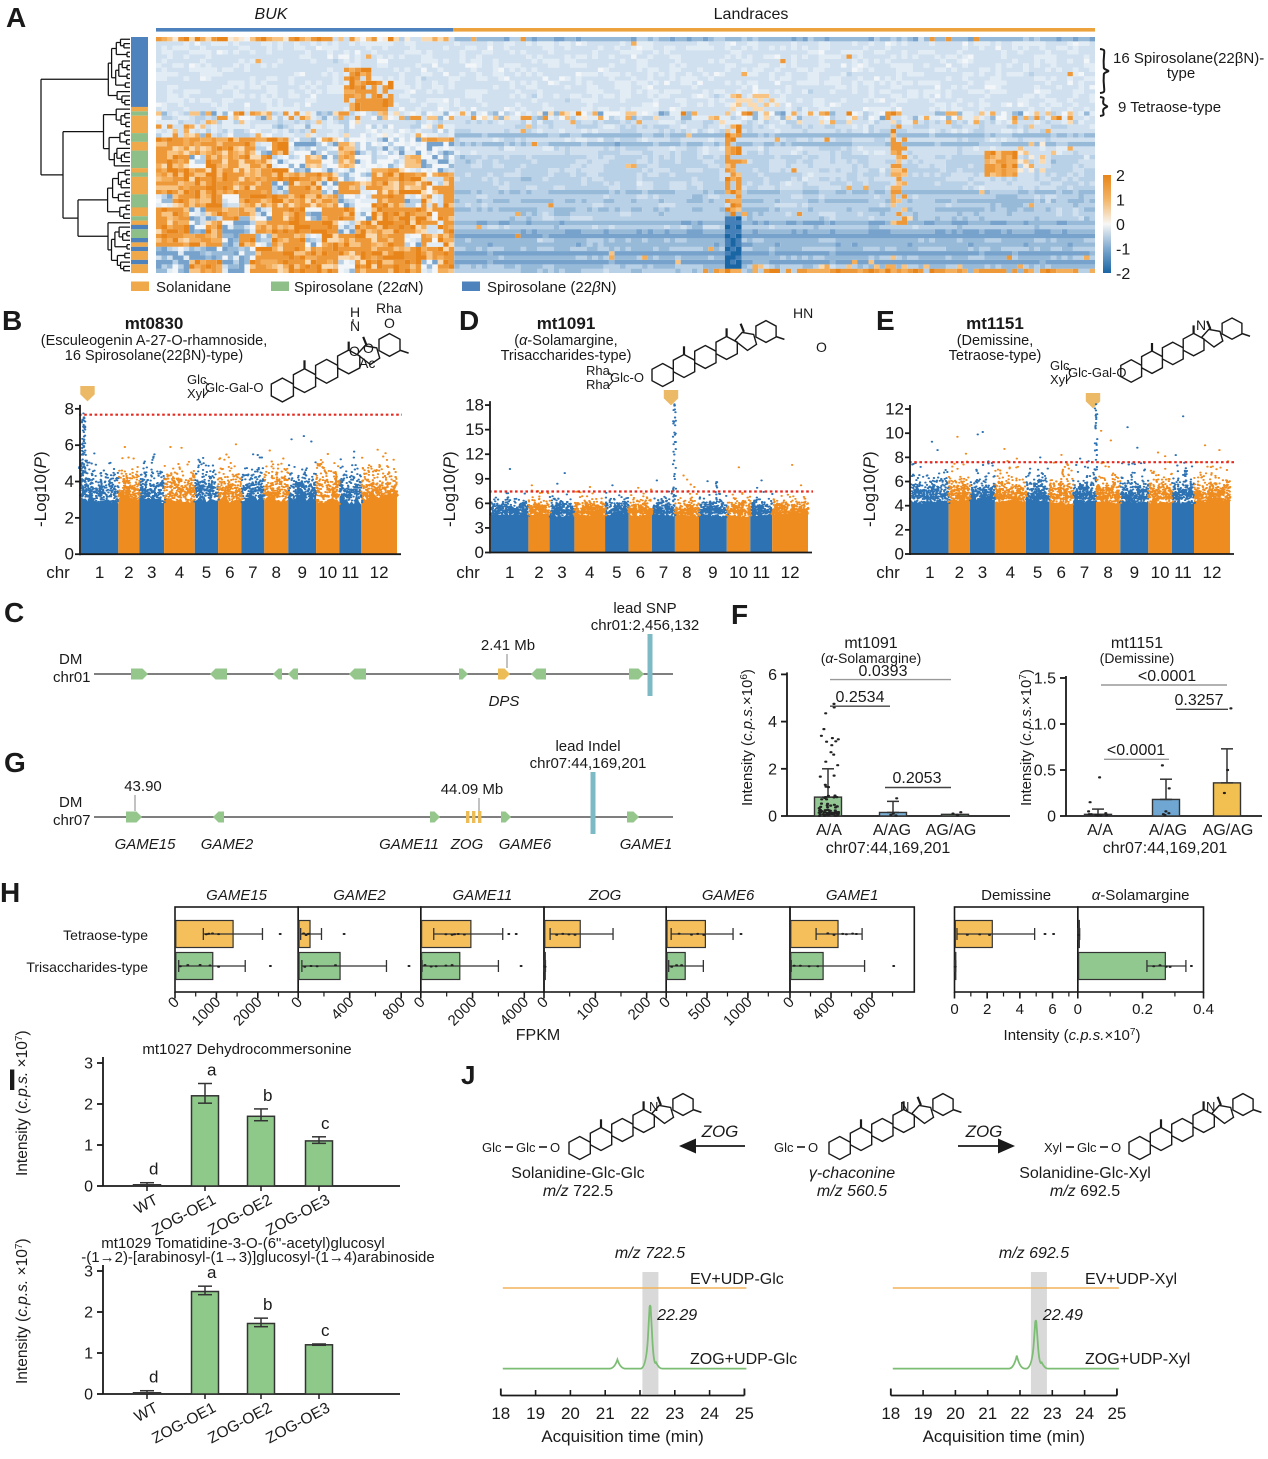 The image size is (1268, 1459). Describe the element at coordinates (212, 1272) in the screenshot. I see `svg-text: a` at that location.